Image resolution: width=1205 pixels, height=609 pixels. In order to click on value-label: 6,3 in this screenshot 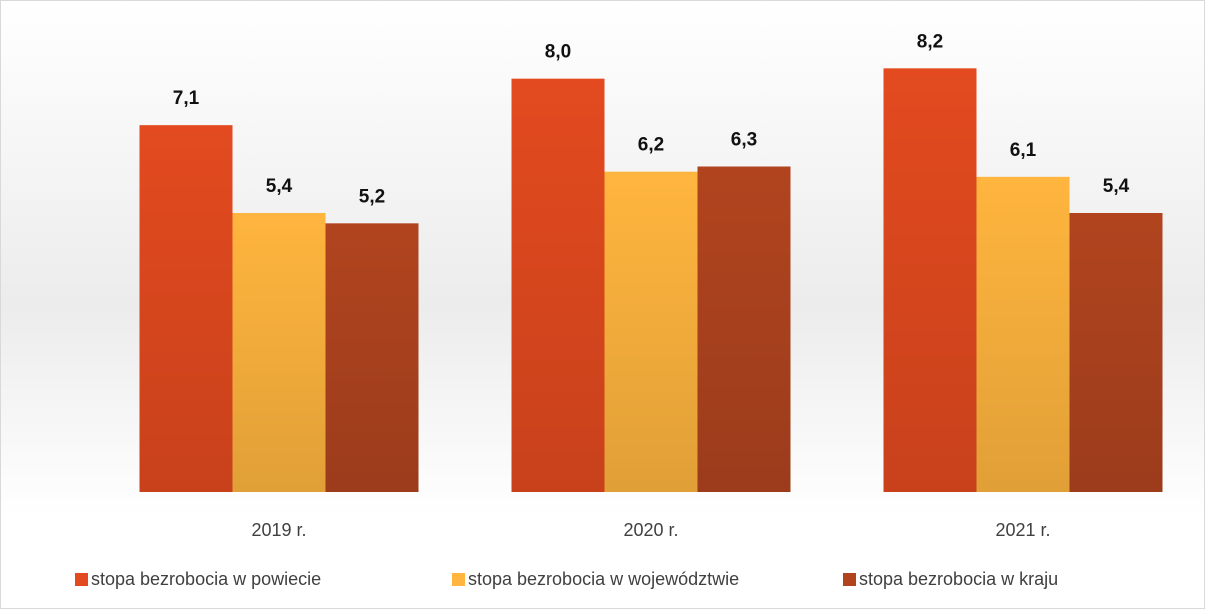, I will do `click(744, 140)`.